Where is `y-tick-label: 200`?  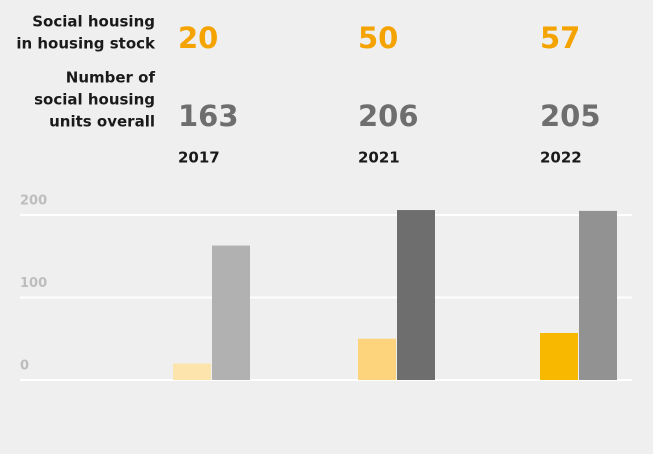
y-tick-label: 200 is located at coordinates (33, 201).